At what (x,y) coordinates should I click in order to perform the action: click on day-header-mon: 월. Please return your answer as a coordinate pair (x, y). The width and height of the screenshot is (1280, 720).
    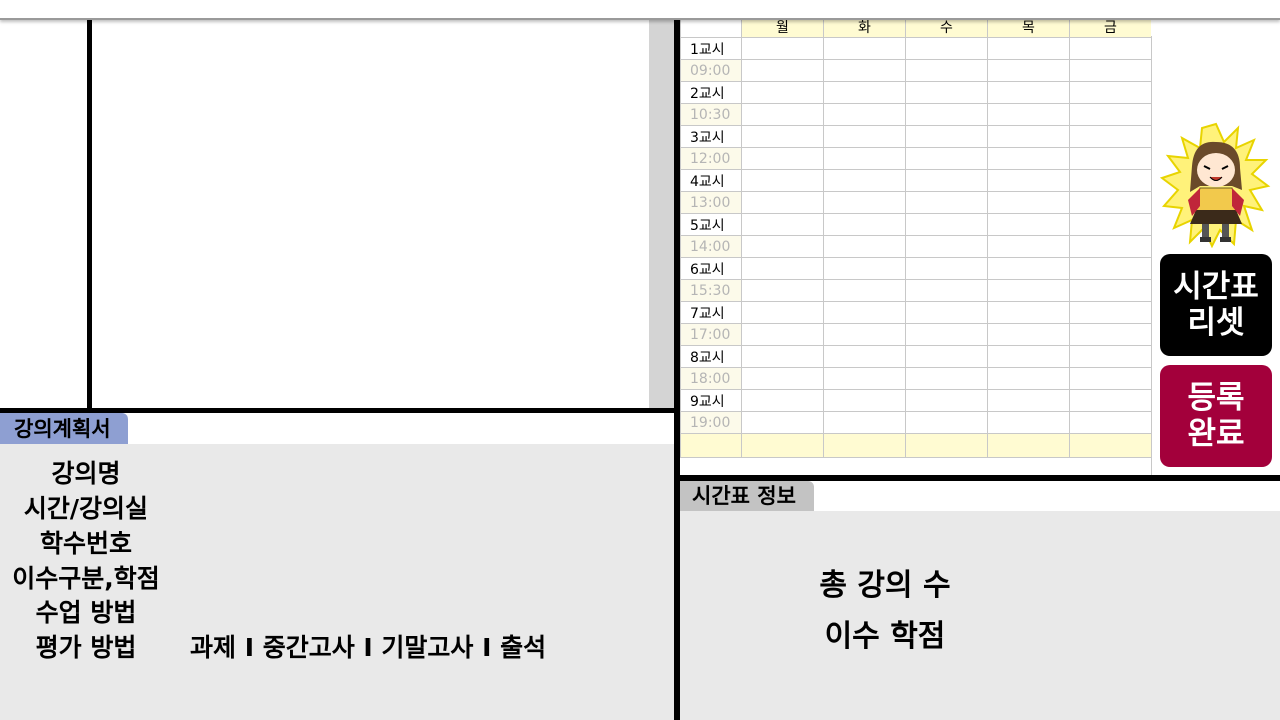
    Looking at the image, I should click on (782, 28).